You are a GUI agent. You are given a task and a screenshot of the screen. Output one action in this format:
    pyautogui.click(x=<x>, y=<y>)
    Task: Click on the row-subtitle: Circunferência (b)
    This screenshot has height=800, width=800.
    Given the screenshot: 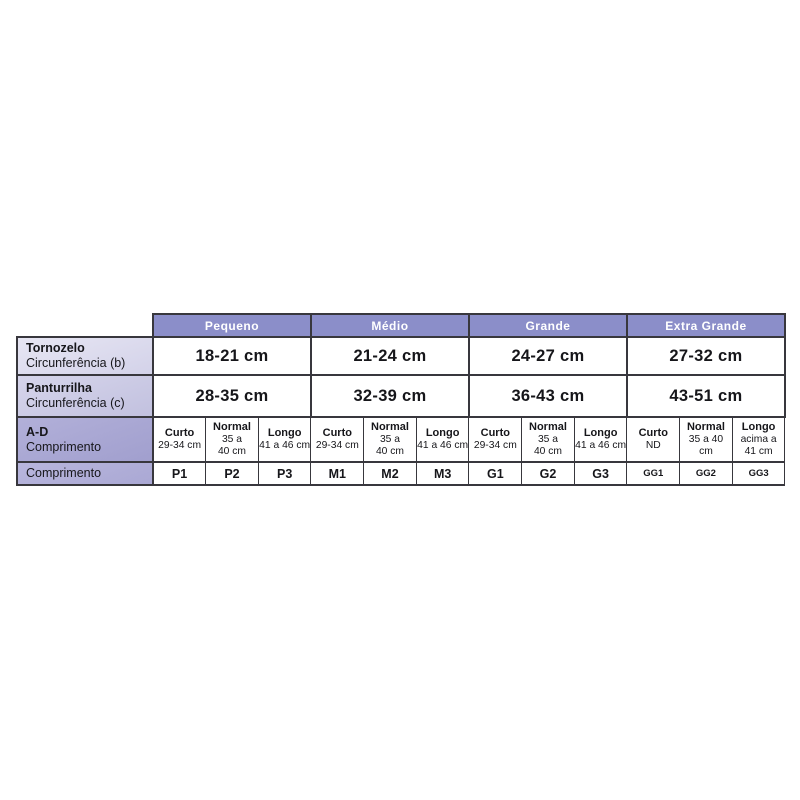 What is the action you would take?
    pyautogui.click(x=76, y=363)
    